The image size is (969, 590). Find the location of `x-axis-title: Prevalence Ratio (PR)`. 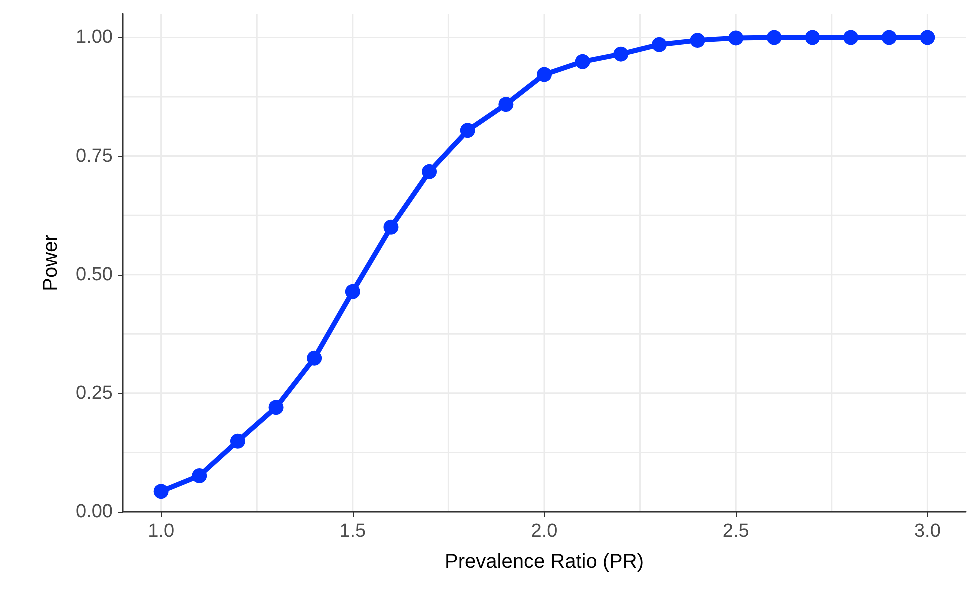

x-axis-title: Prevalence Ratio (PR) is located at coordinates (544, 562).